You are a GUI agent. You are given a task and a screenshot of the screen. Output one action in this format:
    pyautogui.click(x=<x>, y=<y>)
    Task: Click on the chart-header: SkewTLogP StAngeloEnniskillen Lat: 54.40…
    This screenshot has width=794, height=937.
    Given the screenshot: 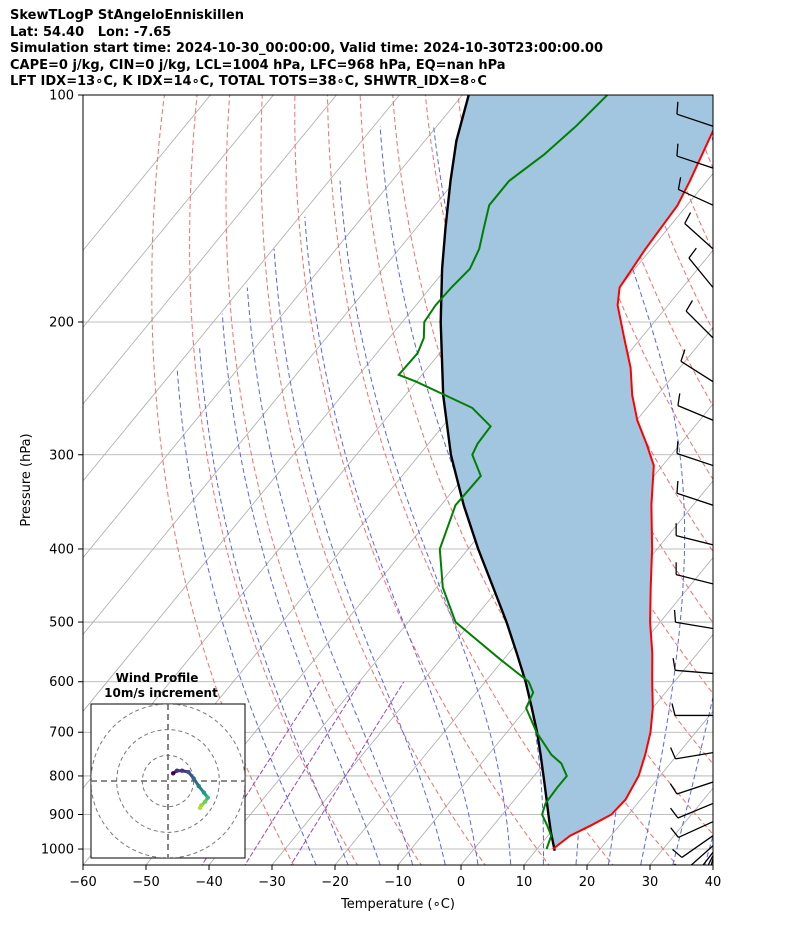 What is the action you would take?
    pyautogui.click(x=306, y=49)
    